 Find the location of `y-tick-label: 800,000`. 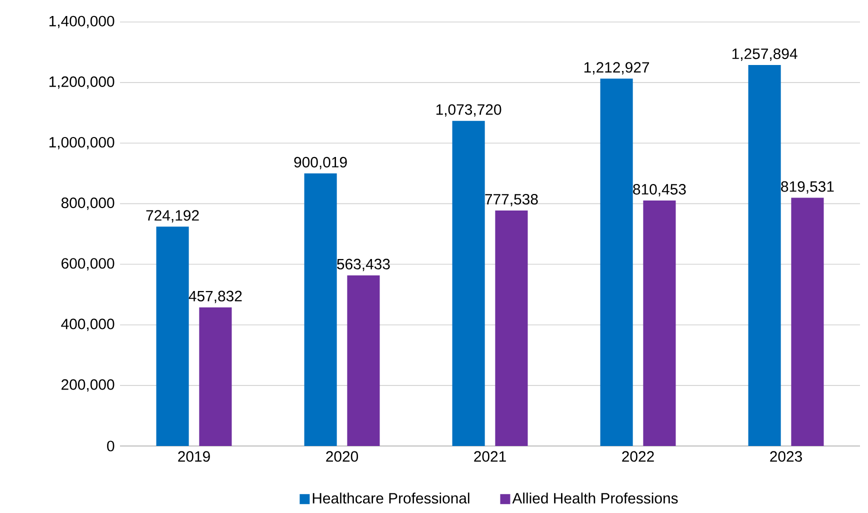

y-tick-label: 800,000 is located at coordinates (87, 204).